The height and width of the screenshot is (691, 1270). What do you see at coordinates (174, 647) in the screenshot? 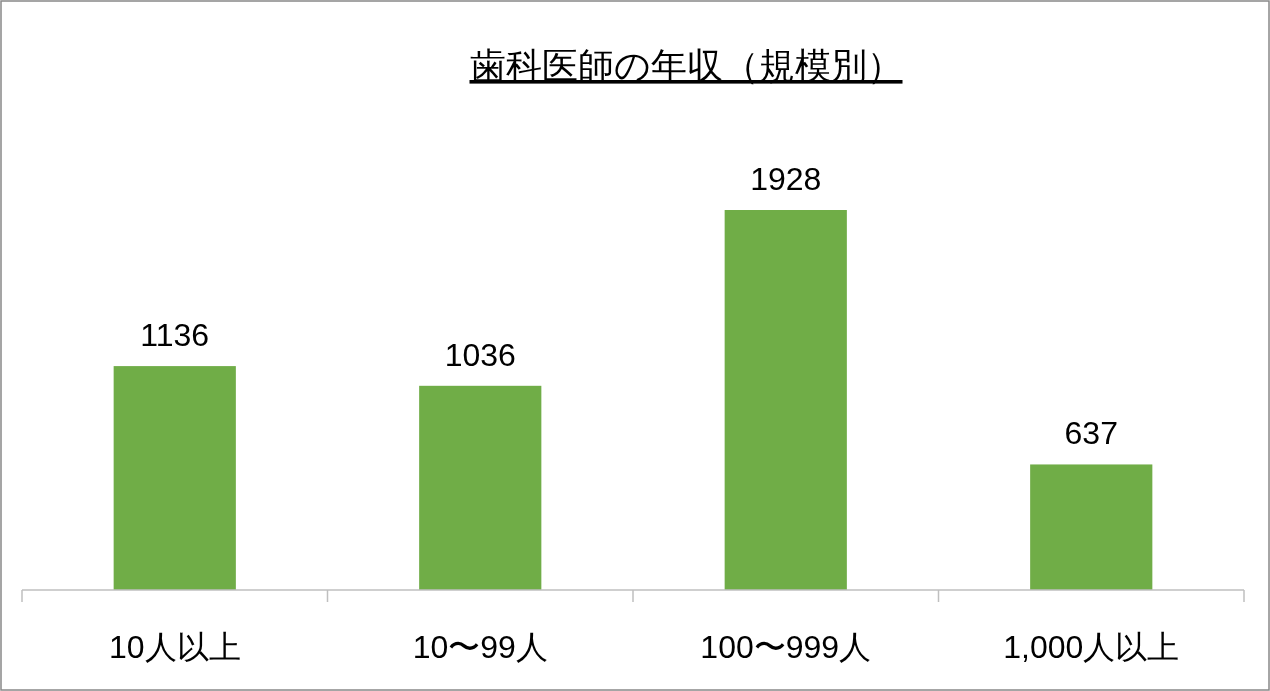
I see `x-tick-label: 10人以上` at bounding box center [174, 647].